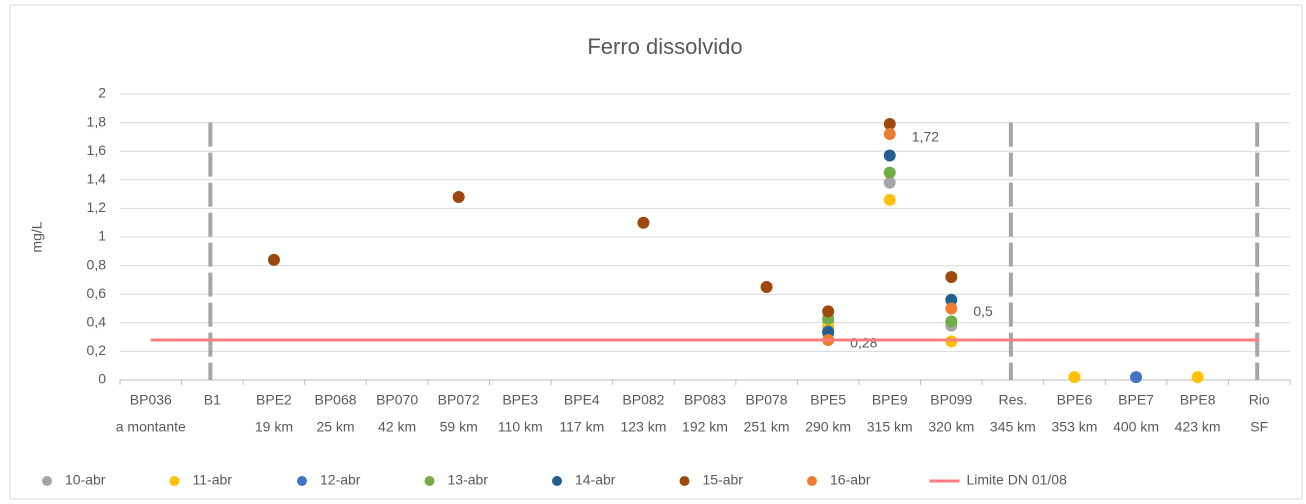 Image resolution: width=1306 pixels, height=504 pixels. I want to click on x-tick-label: 400 km, so click(1136, 427).